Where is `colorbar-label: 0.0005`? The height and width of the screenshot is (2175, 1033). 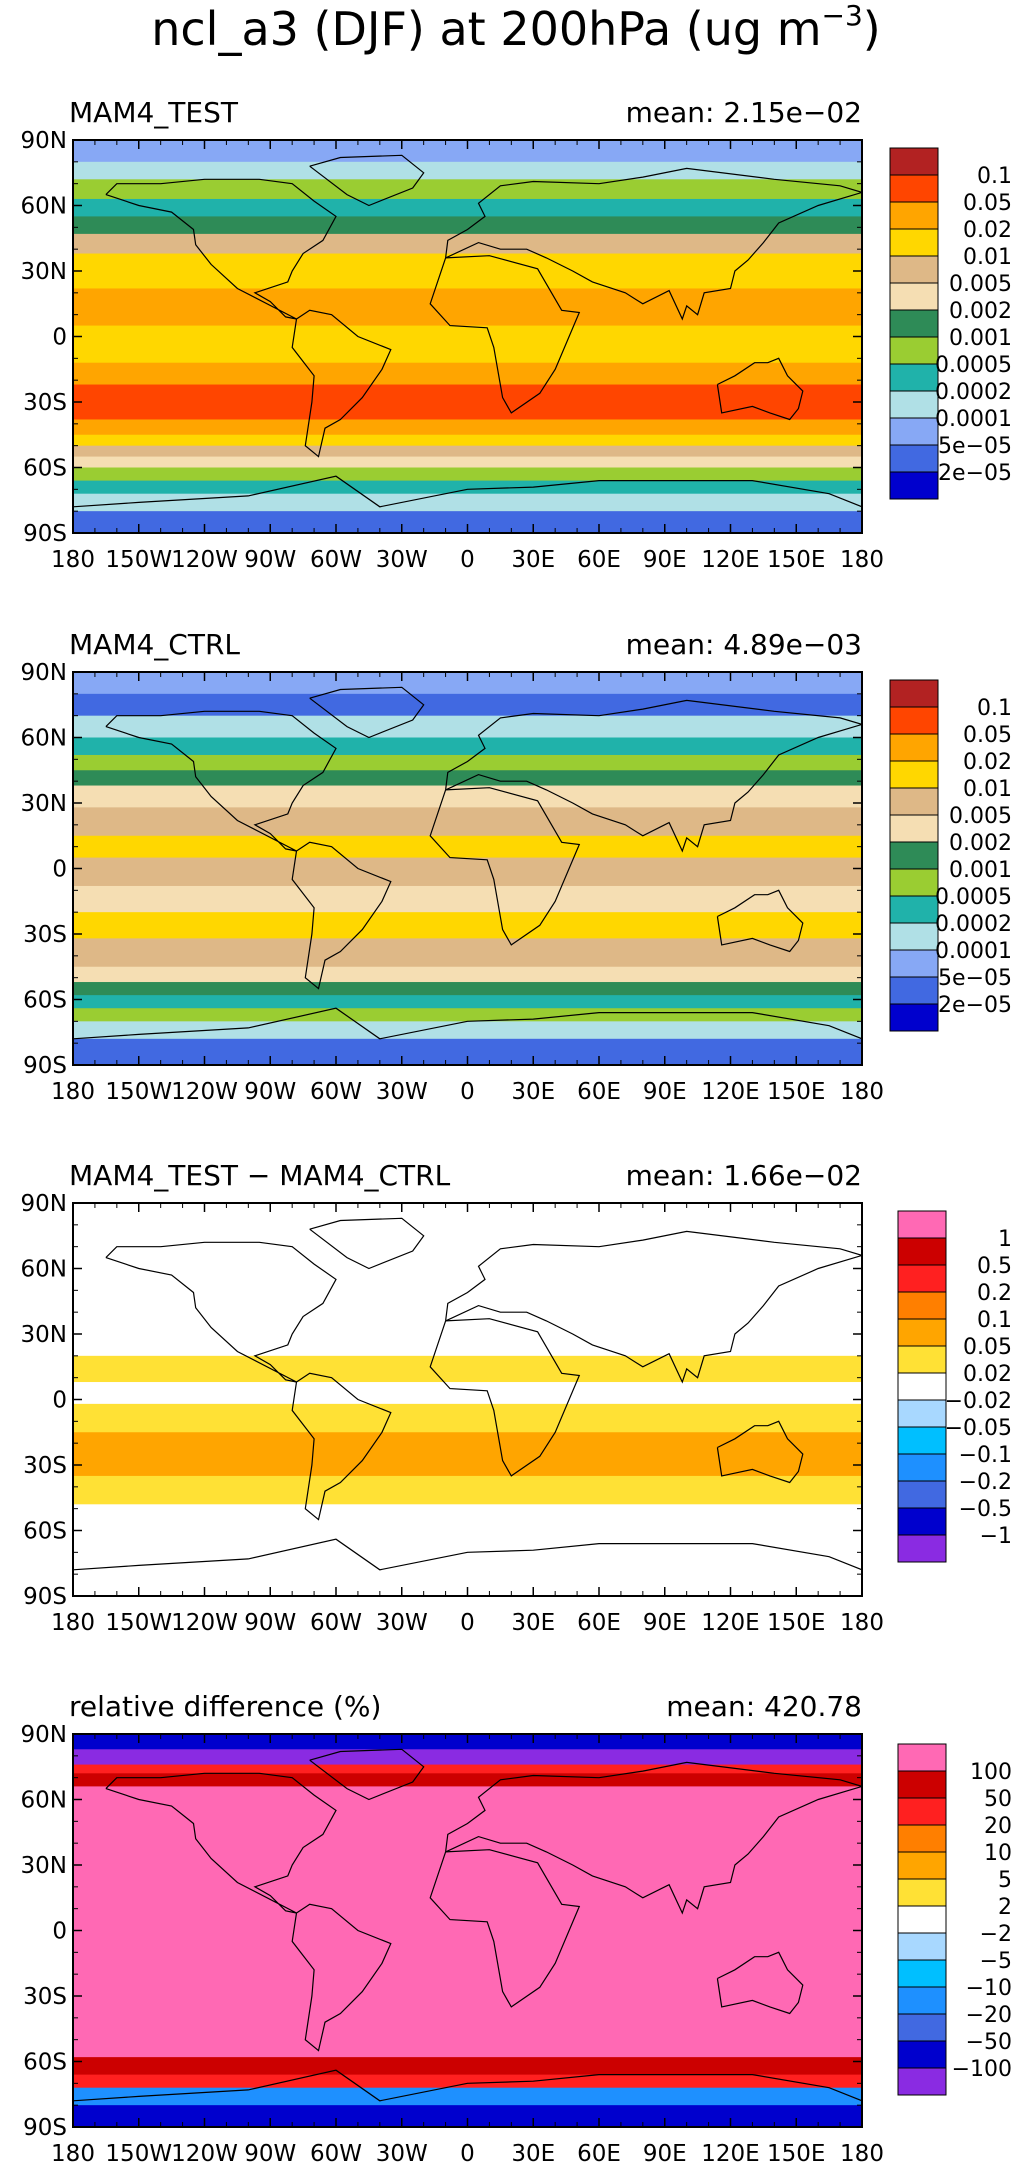
colorbar-label: 0.0005 is located at coordinates (973, 365).